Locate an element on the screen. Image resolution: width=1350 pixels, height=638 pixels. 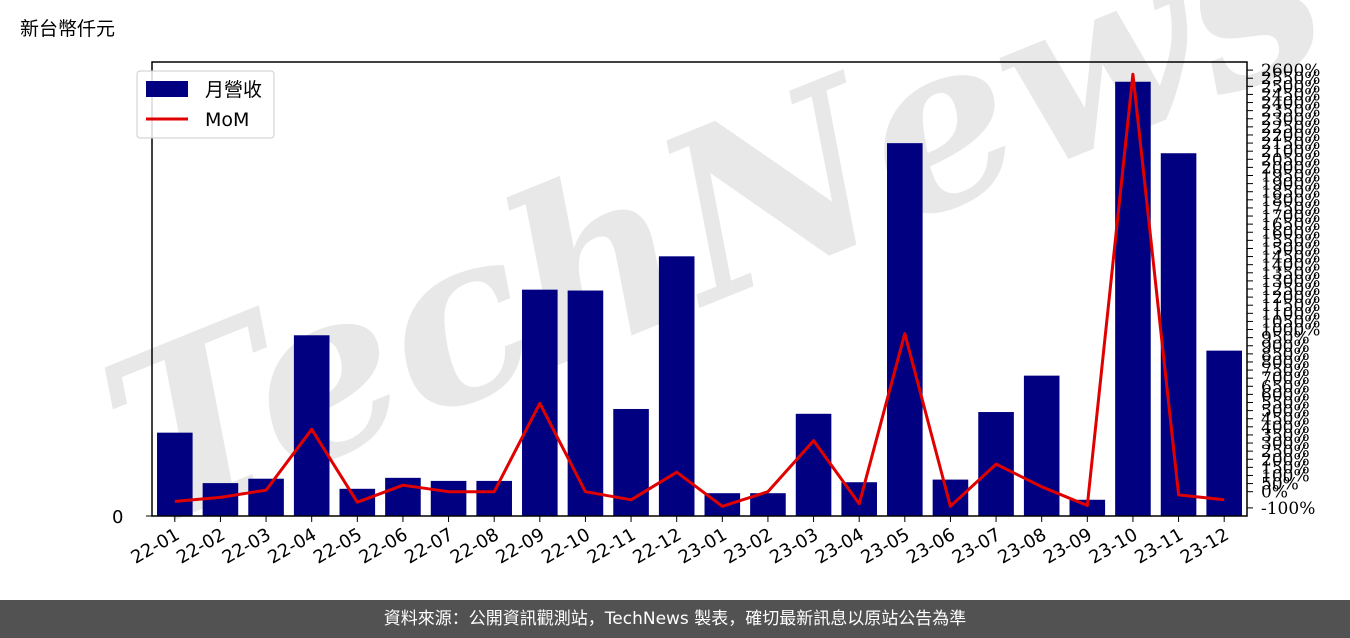
y-right-tick-label: 1800% is located at coordinates (1290, 201).